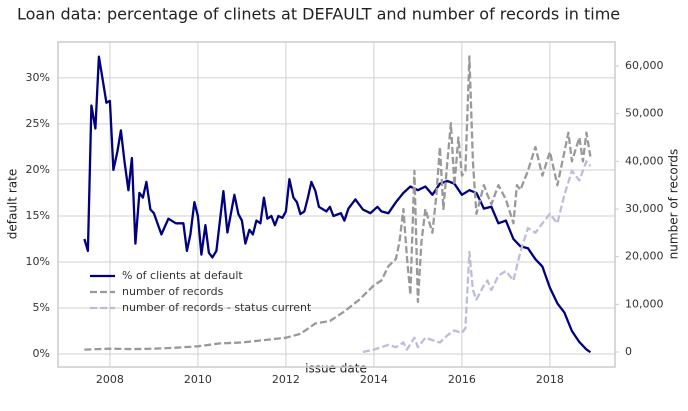  Describe the element at coordinates (644, 208) in the screenshot. I see `y2-tick-label: 30,000` at that location.